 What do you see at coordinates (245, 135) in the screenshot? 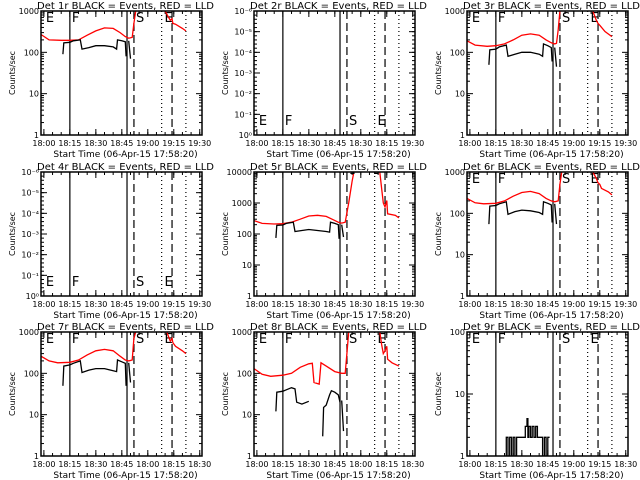
I see `y-tick-label: 10⁰` at bounding box center [245, 135].